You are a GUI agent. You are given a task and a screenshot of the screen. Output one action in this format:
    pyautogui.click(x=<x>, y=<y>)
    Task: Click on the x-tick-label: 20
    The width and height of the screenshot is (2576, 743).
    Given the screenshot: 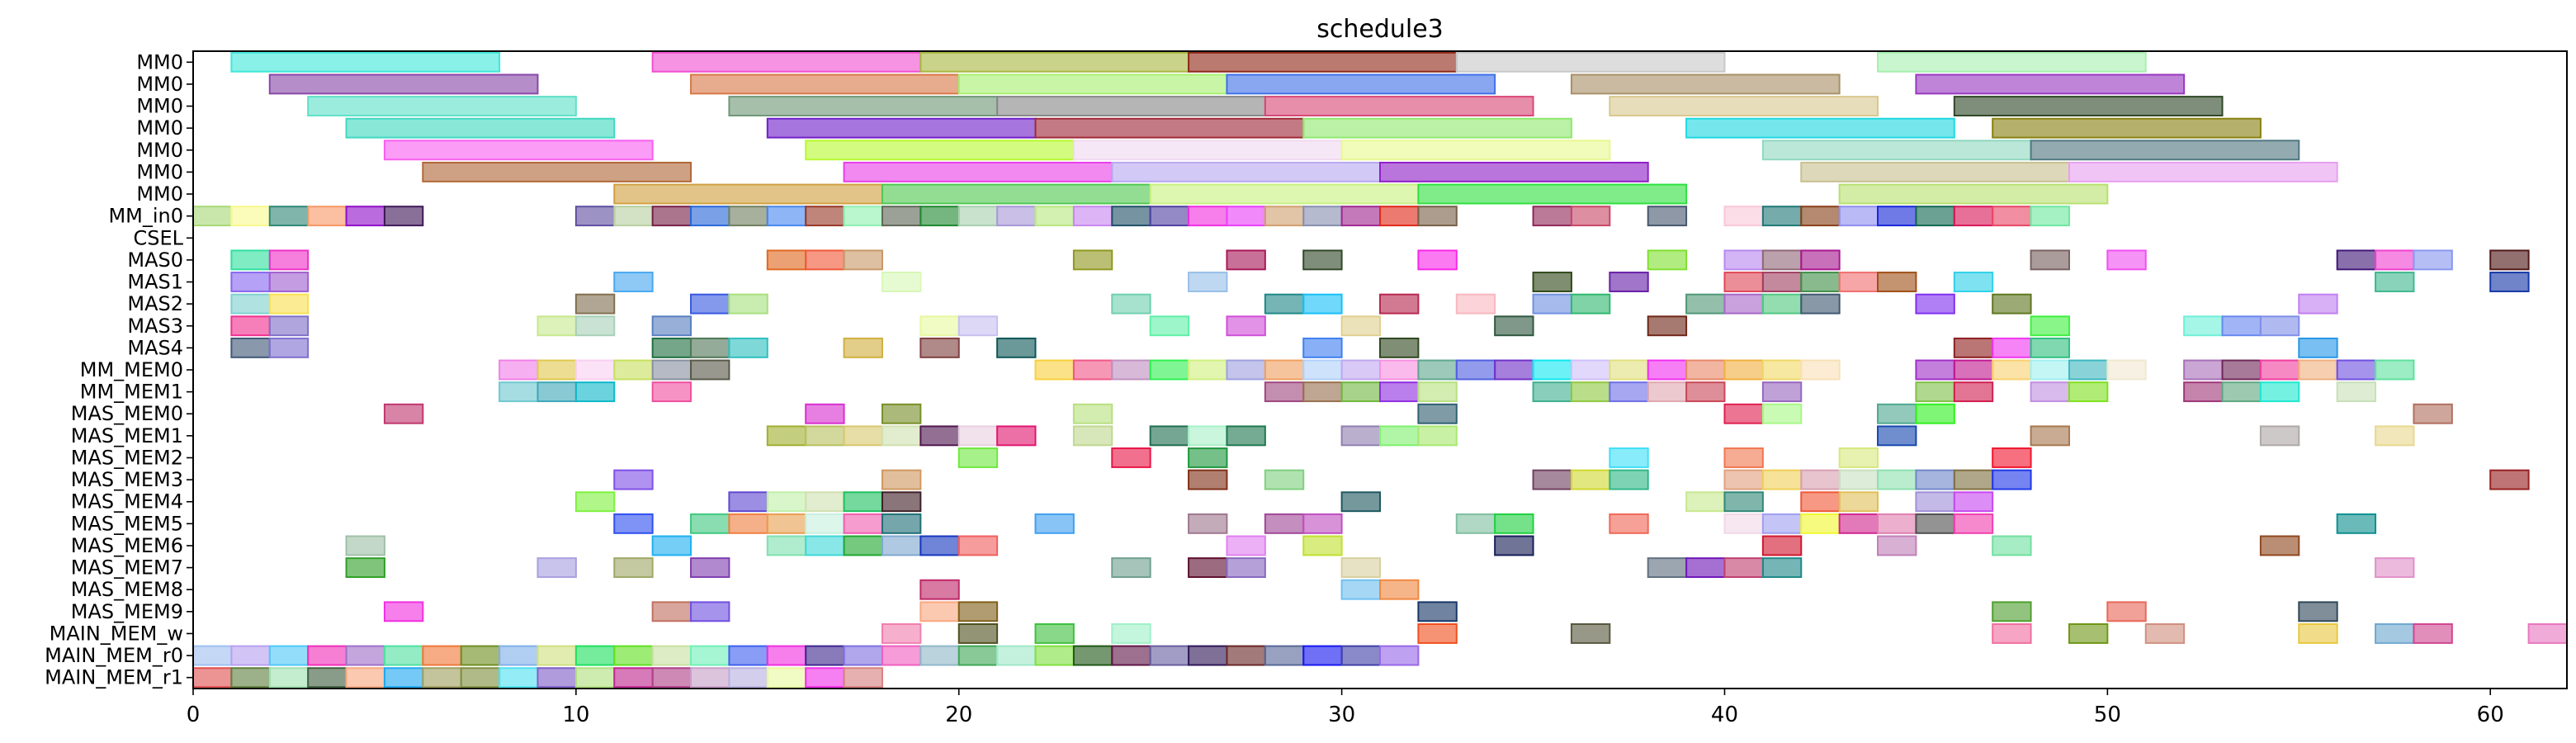 What is the action you would take?
    pyautogui.click(x=958, y=715)
    